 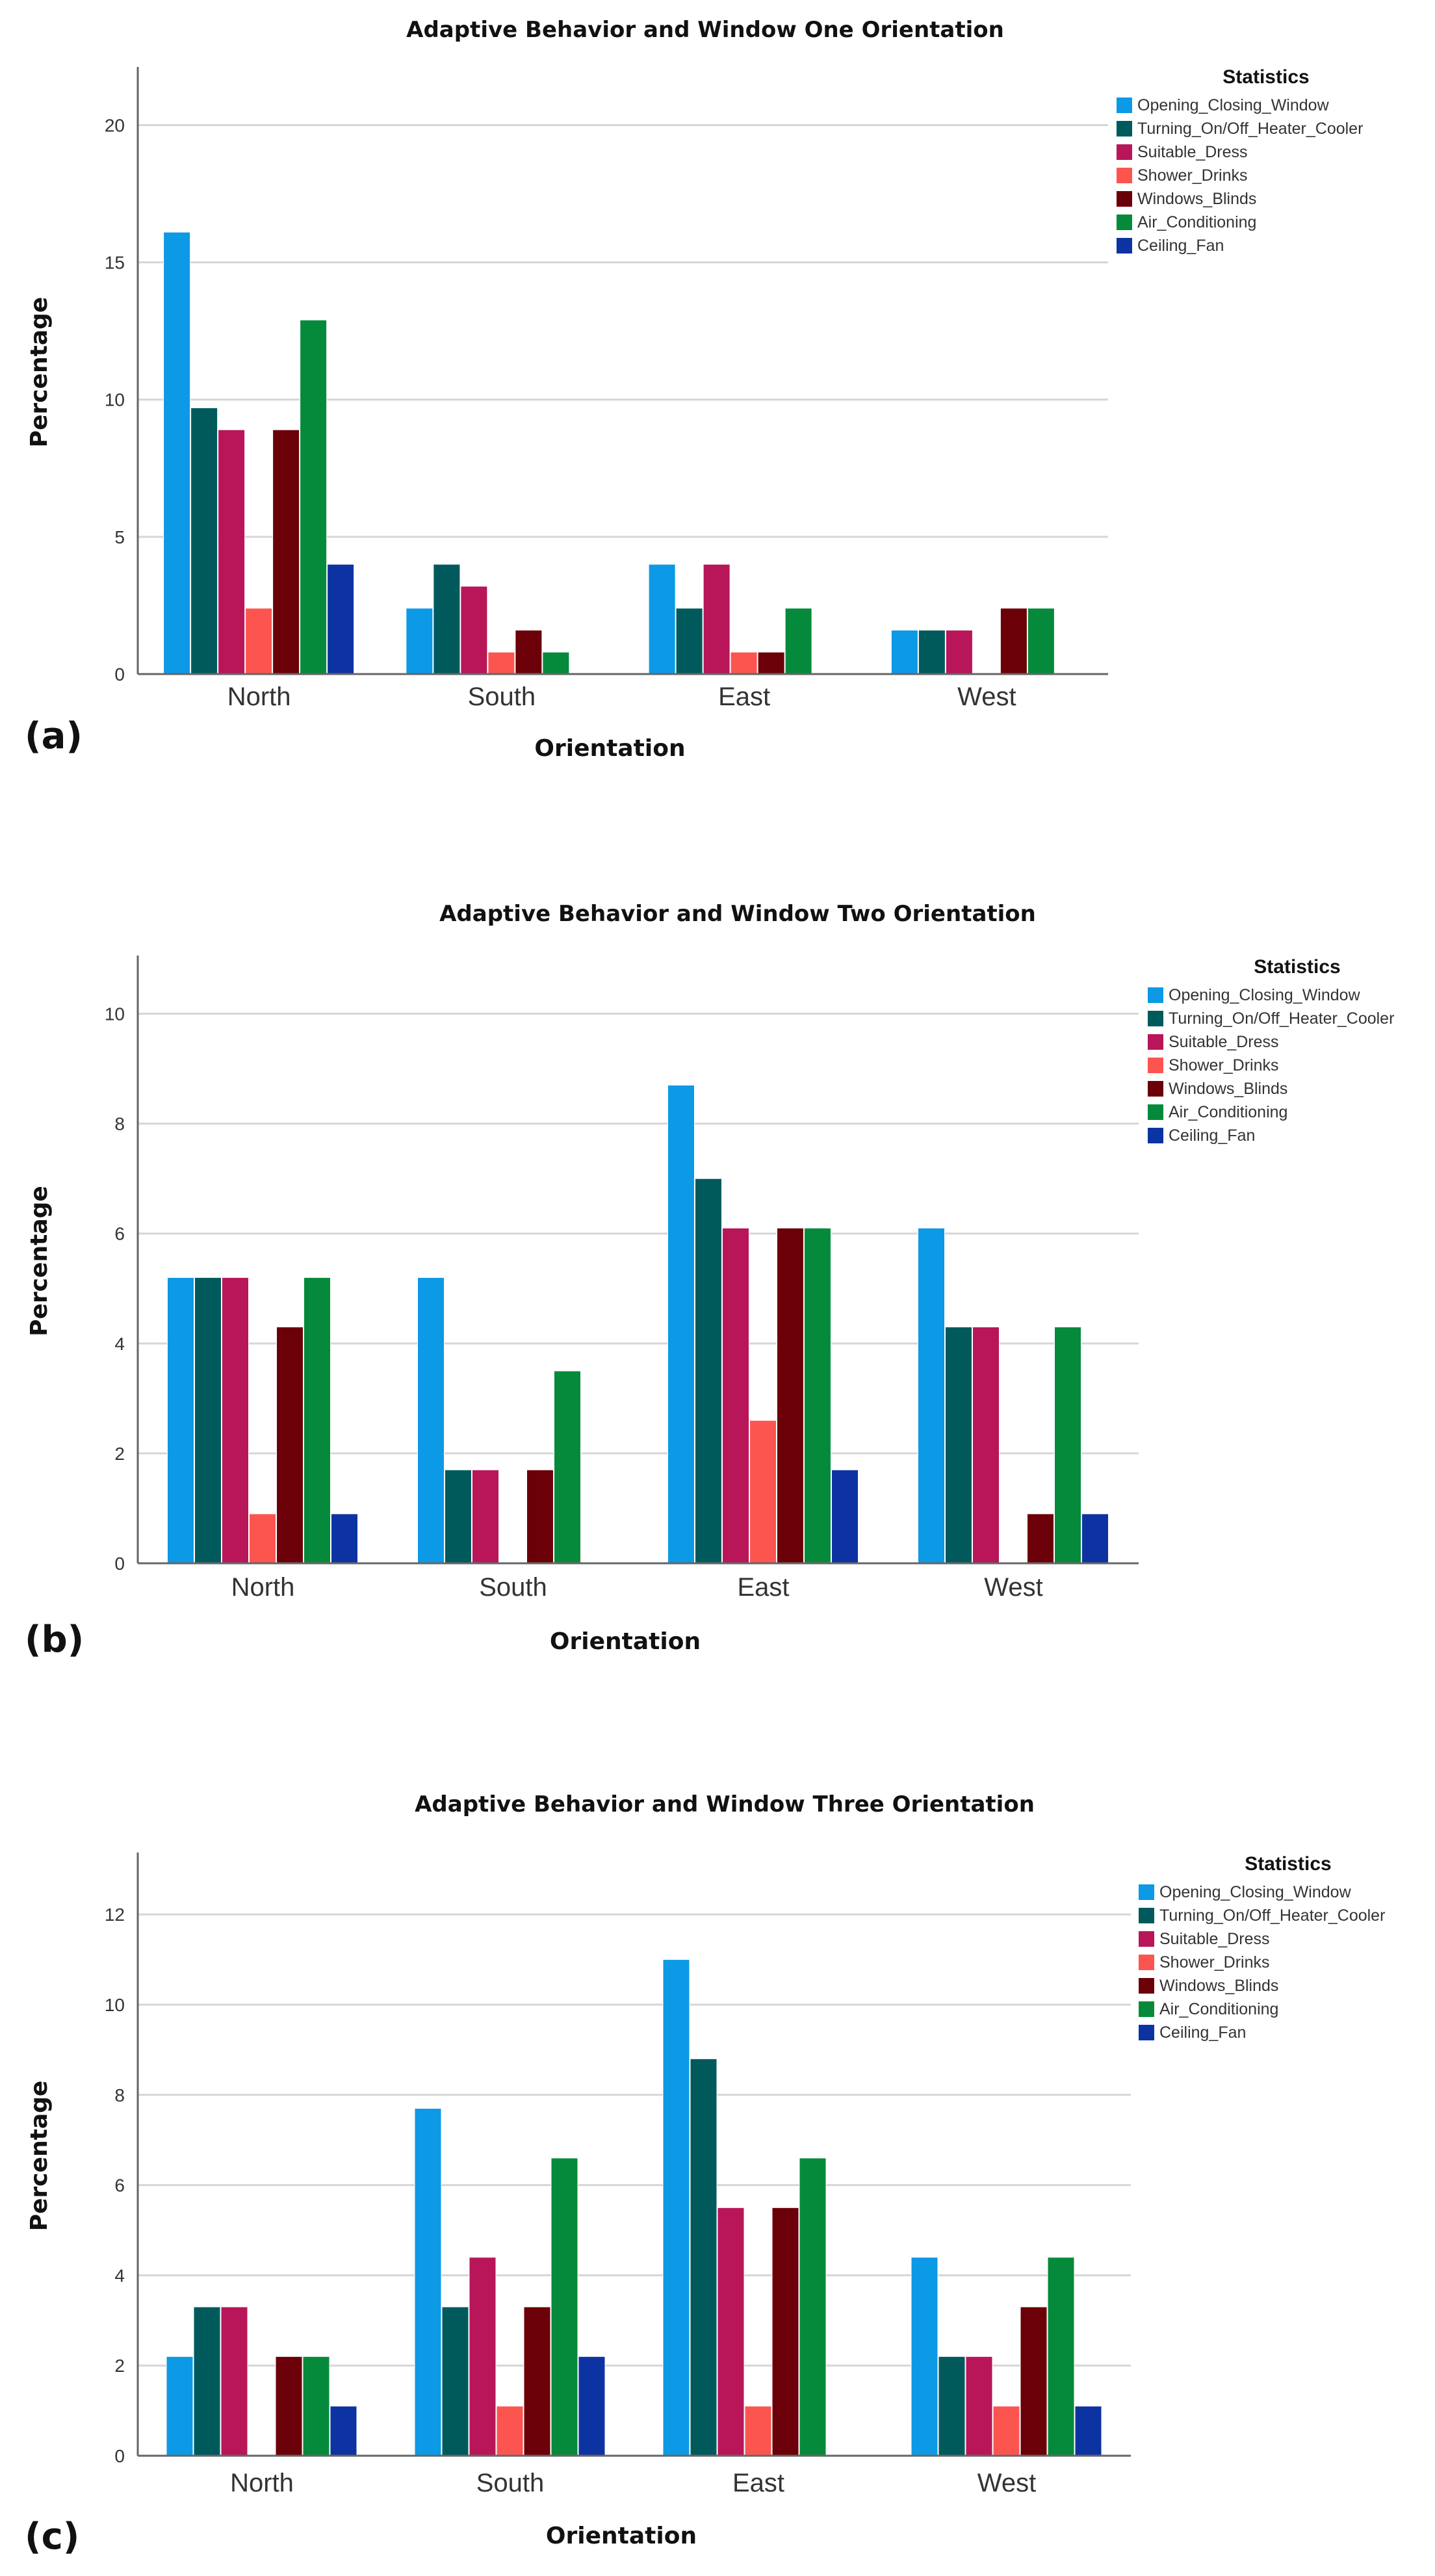 What do you see at coordinates (39, 1261) in the screenshot?
I see `y-axis-label-b: Percentage` at bounding box center [39, 1261].